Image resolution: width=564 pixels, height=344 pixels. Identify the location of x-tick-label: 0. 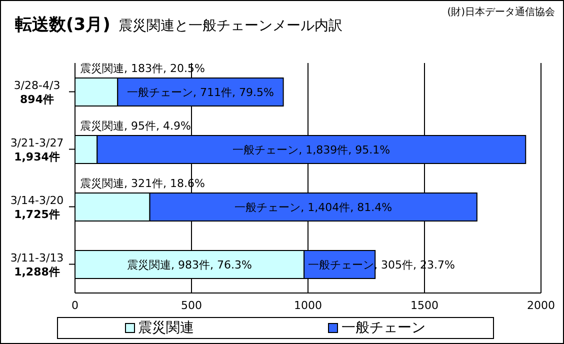
(75, 305).